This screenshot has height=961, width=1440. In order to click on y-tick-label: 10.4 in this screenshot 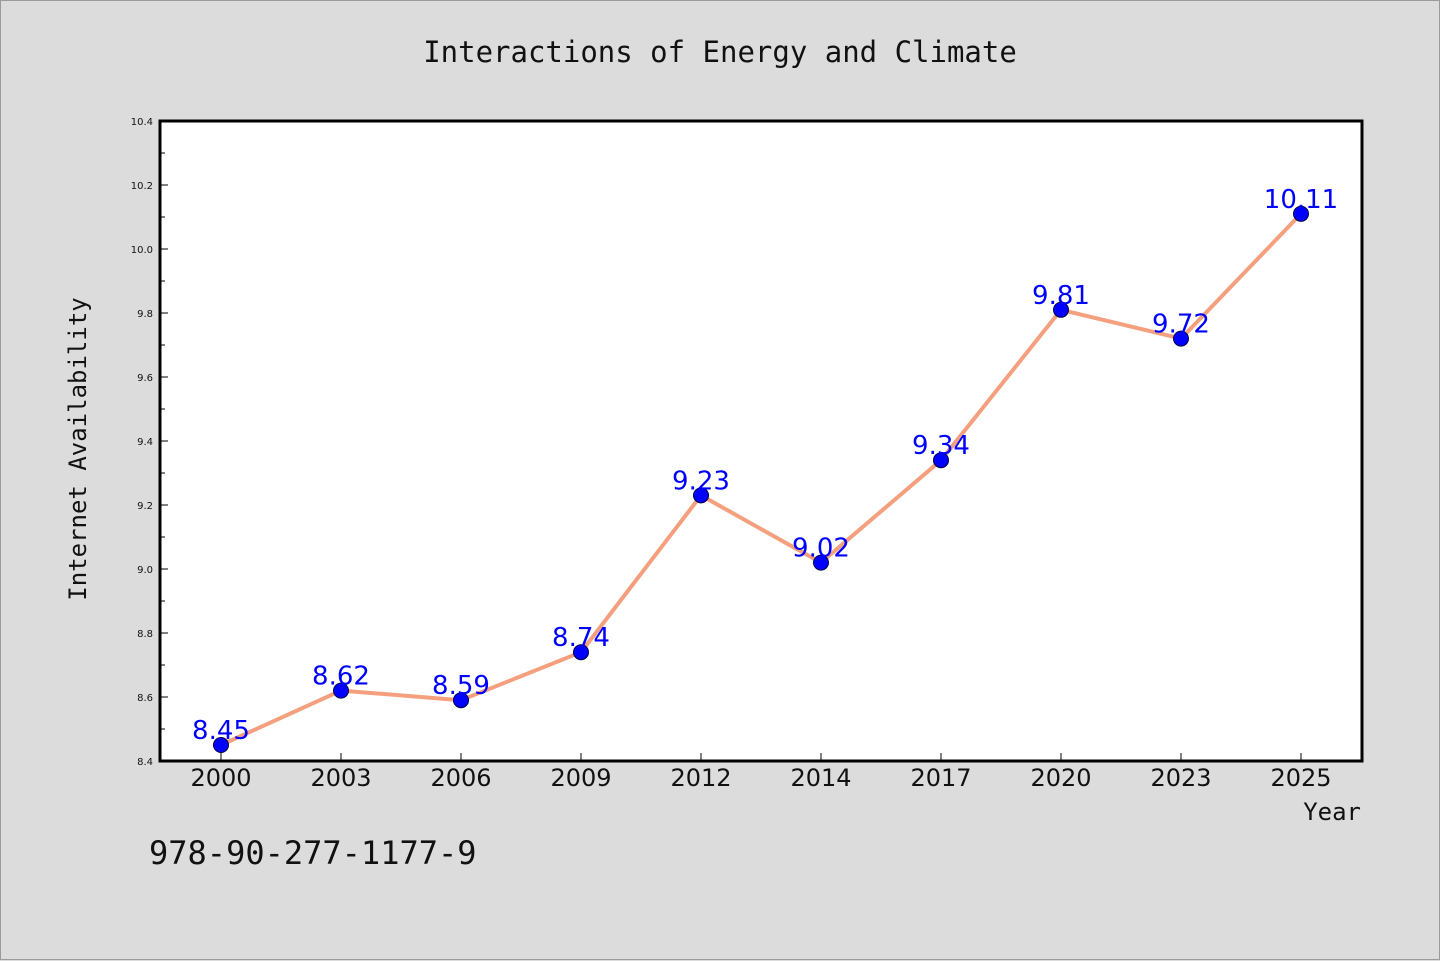, I will do `click(142, 122)`.